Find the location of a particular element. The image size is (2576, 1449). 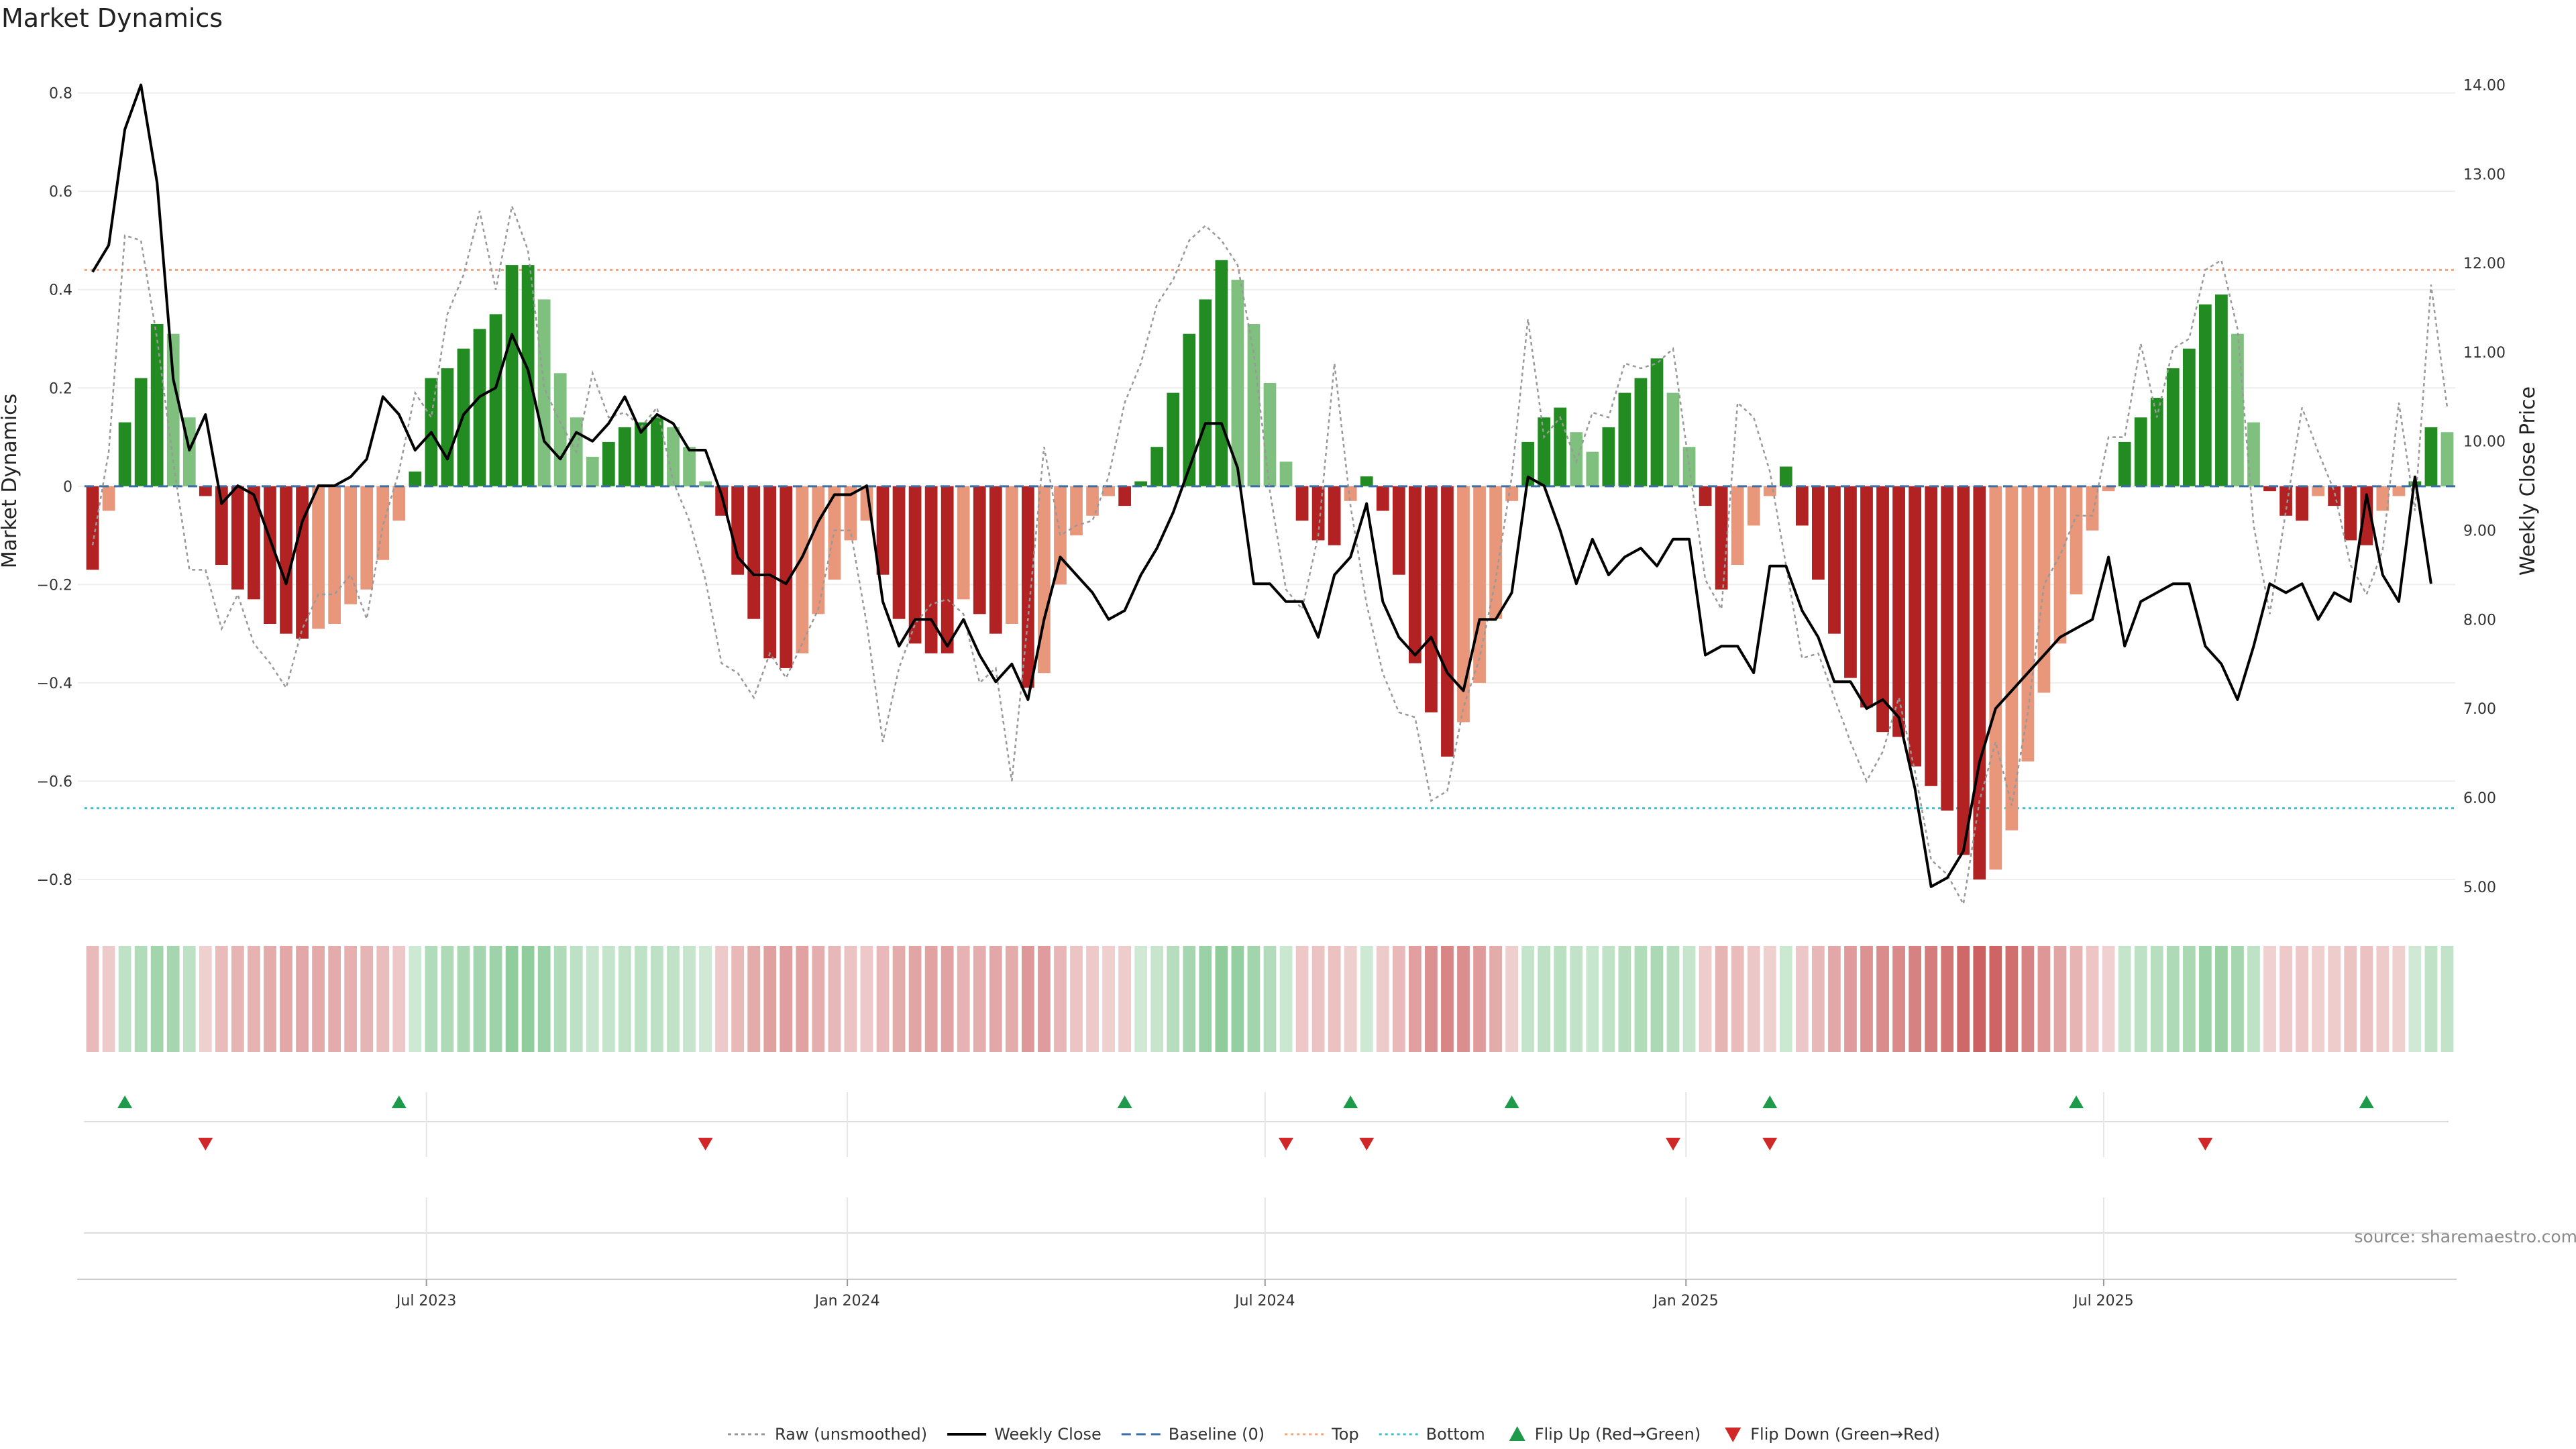

legend-label: Flip Up (Red→Green) is located at coordinates (1618, 1434).